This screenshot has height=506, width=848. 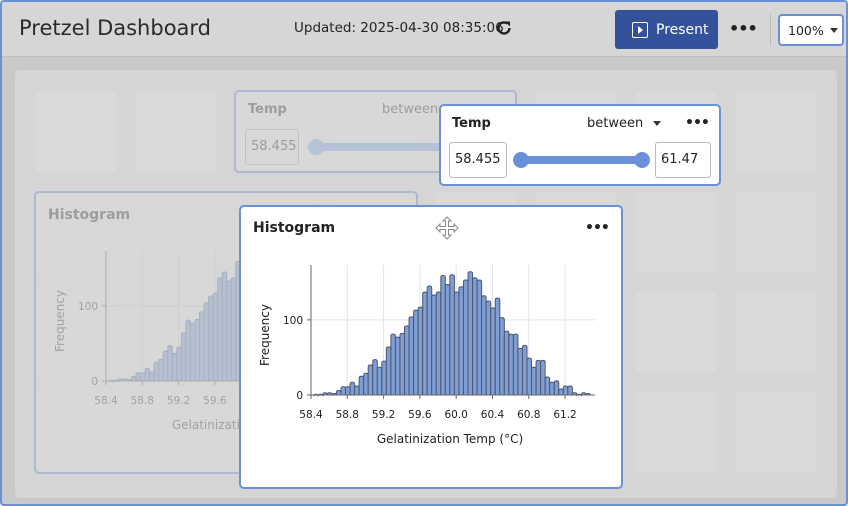 I want to click on filter-min-input: 58.455, so click(x=478, y=160).